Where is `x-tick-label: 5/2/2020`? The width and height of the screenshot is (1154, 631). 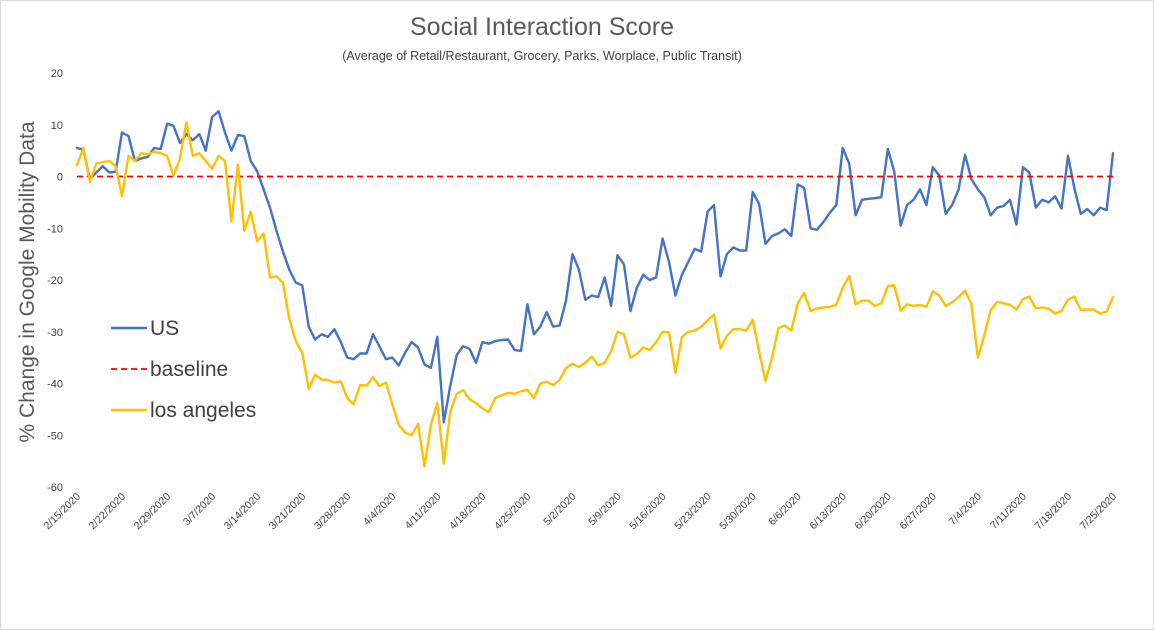
x-tick-label: 5/2/2020 is located at coordinates (559, 509).